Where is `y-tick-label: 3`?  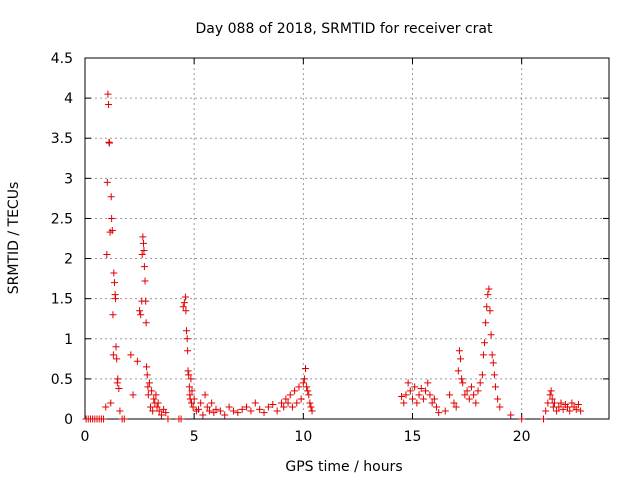
y-tick-label: 3 is located at coordinates (68, 179).